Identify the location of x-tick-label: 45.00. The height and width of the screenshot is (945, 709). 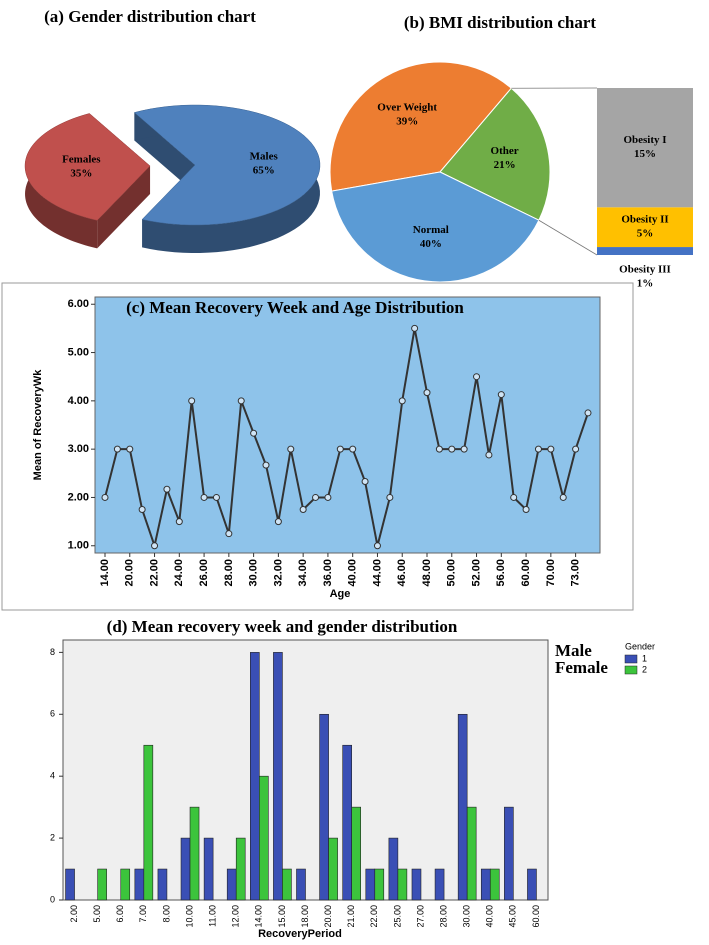
(513, 916).